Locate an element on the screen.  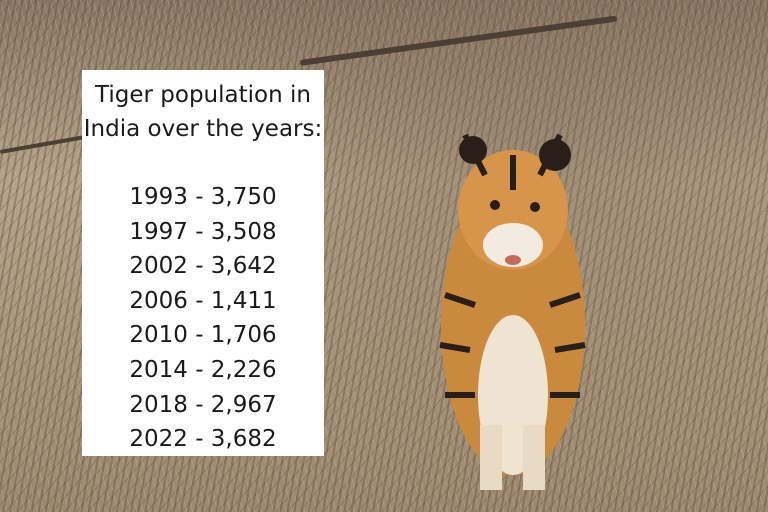
population-row: 2006 - 1,411 is located at coordinates (203, 300).